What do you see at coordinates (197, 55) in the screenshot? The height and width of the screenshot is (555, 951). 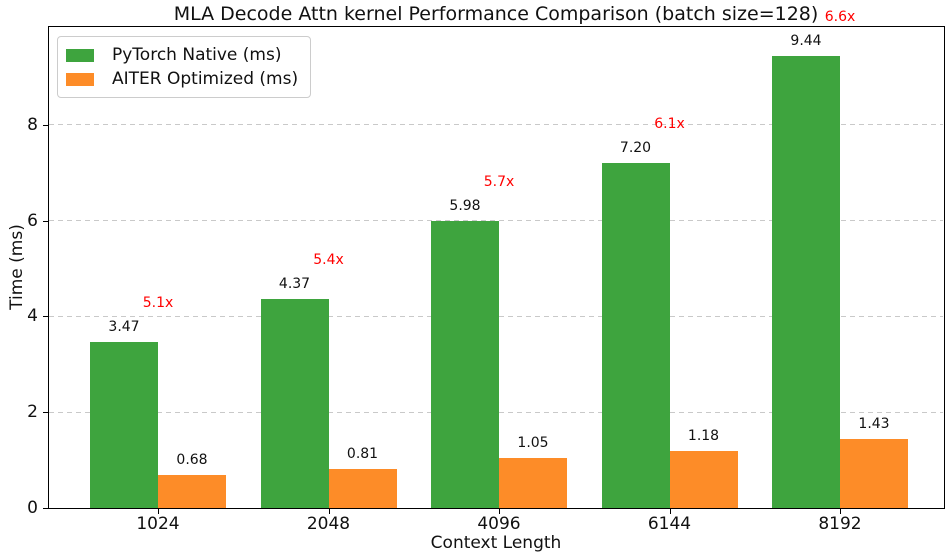 I see `legend-label: PyTorch Native (ms)` at bounding box center [197, 55].